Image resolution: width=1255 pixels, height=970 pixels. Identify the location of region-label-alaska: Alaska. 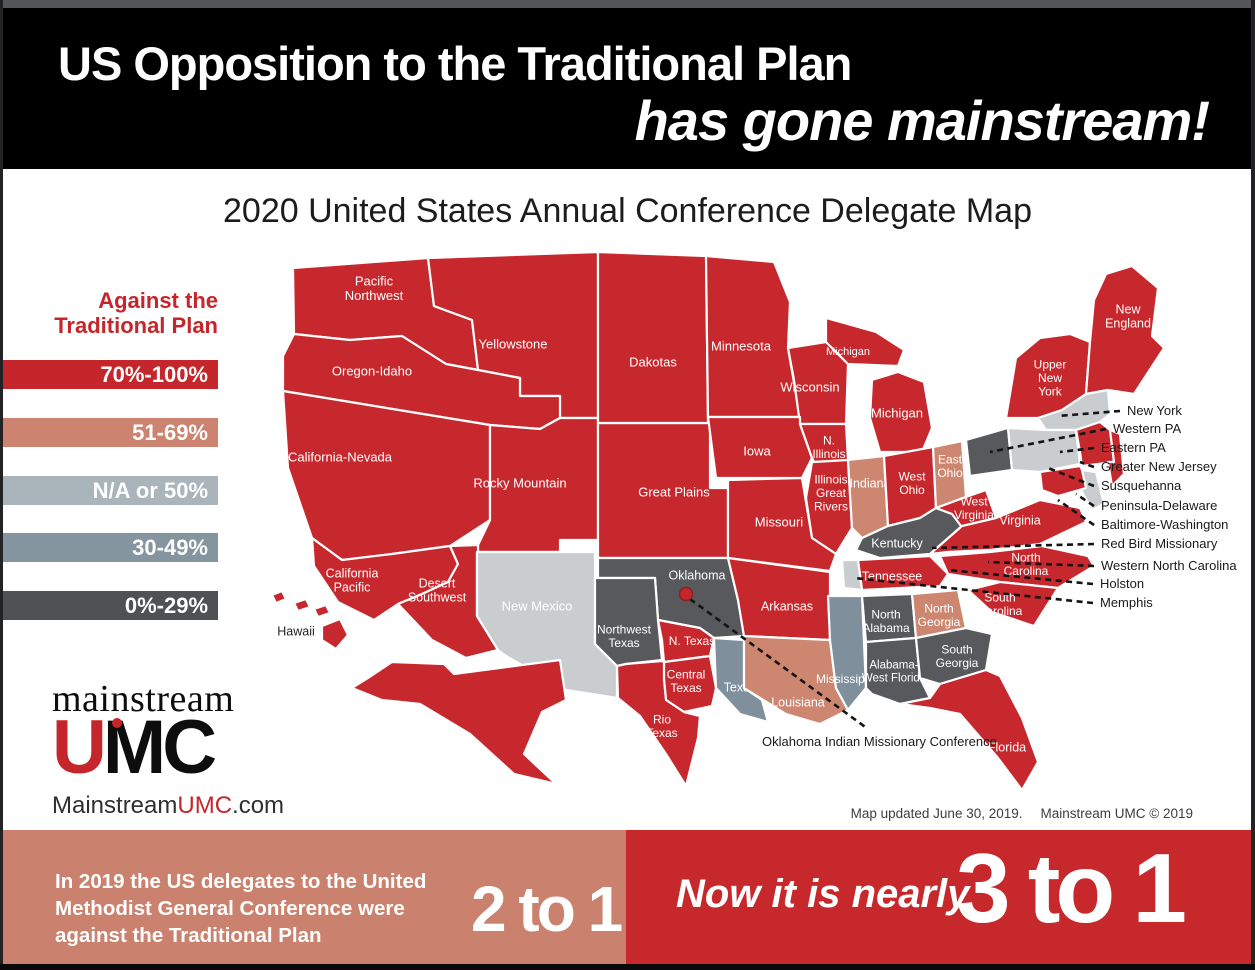
(420, 716).